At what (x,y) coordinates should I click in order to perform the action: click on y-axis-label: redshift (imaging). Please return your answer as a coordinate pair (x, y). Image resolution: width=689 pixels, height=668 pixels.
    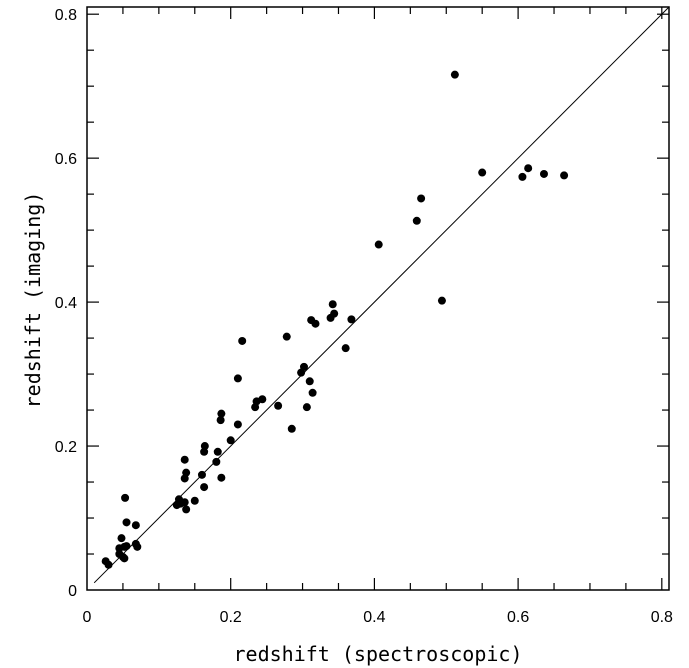
    Looking at the image, I should click on (33, 300).